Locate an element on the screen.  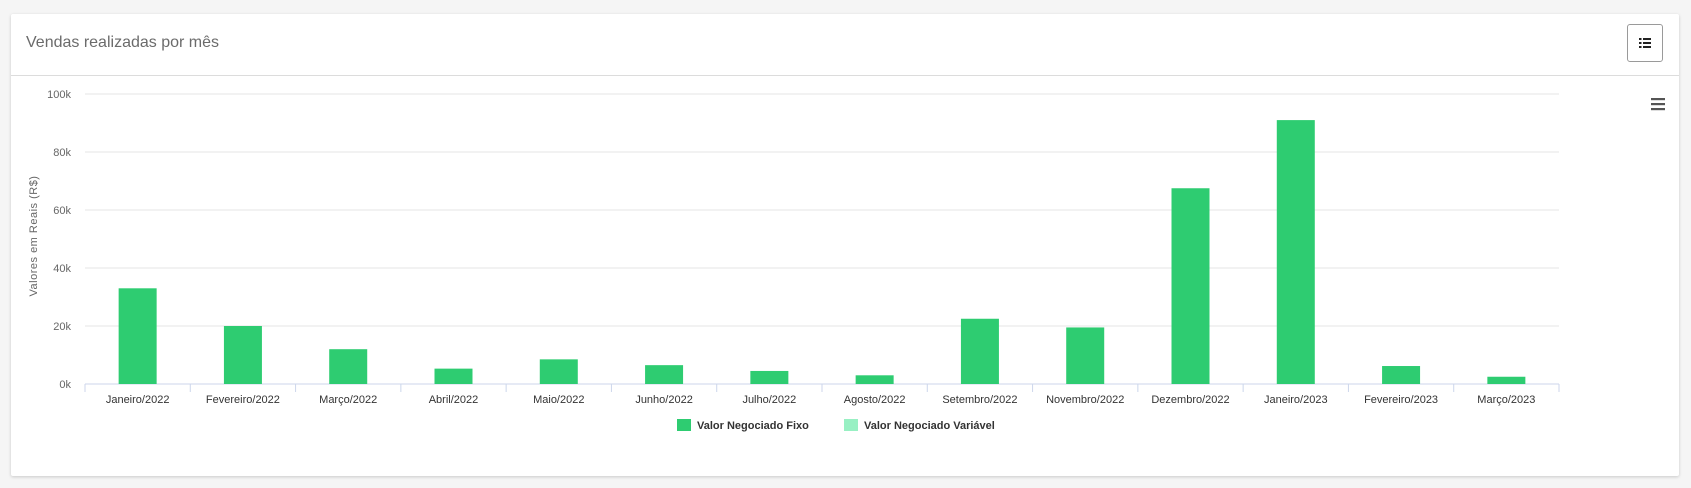
y-axis: 0k 20k 40k 60k 80k 100k is located at coordinates (59, 240).